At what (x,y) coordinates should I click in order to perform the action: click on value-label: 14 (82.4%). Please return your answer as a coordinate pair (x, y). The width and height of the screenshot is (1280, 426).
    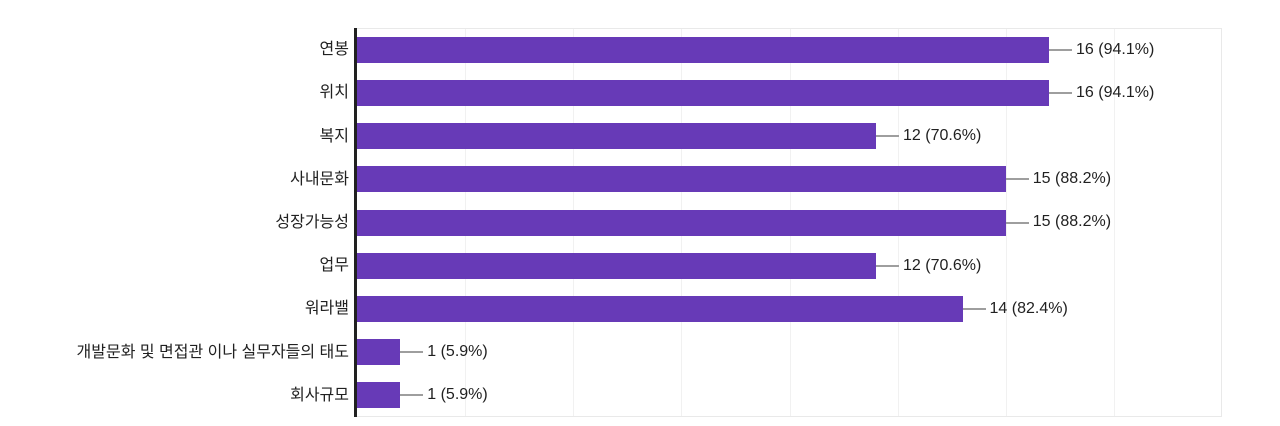
    Looking at the image, I should click on (1028, 308).